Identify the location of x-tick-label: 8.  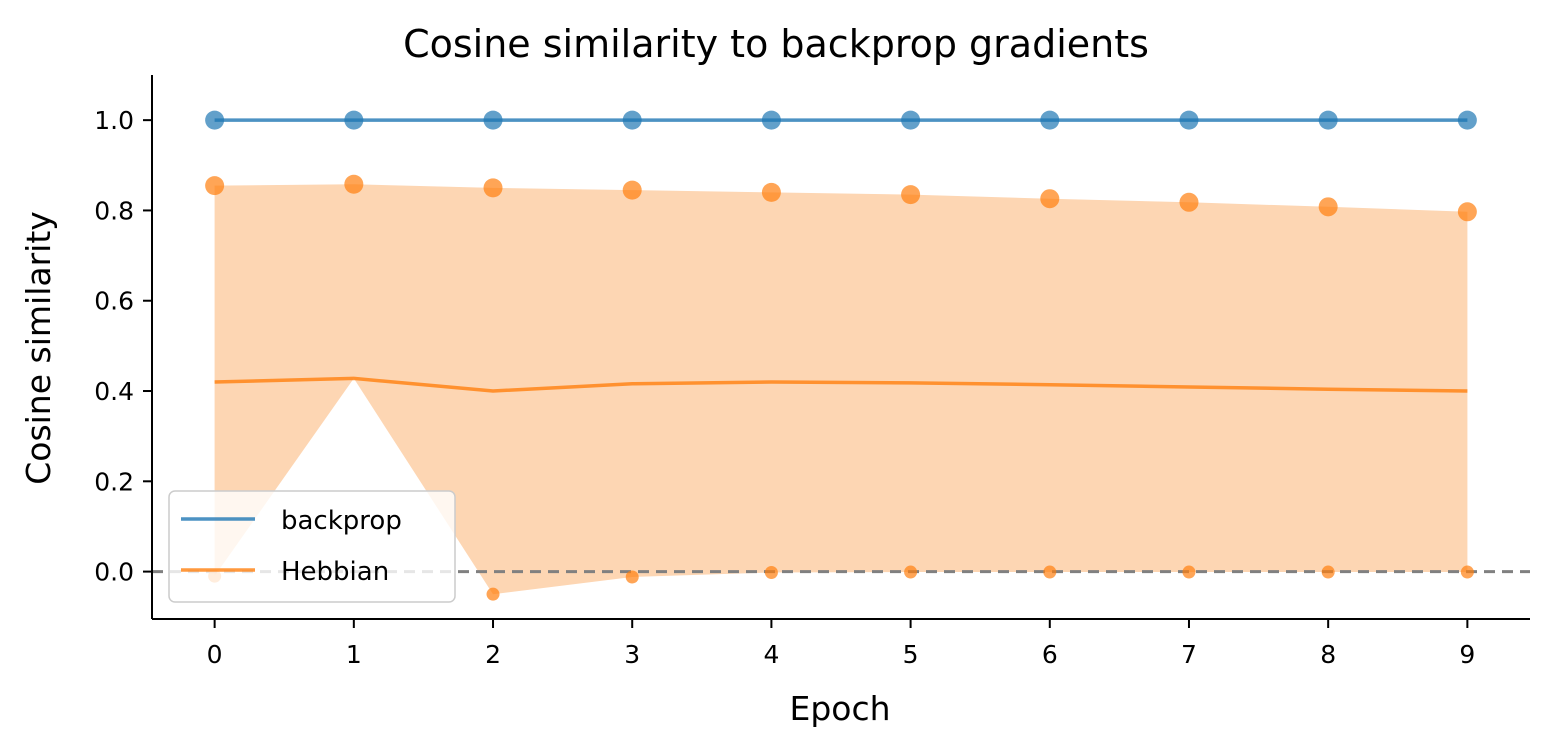
(1328, 654).